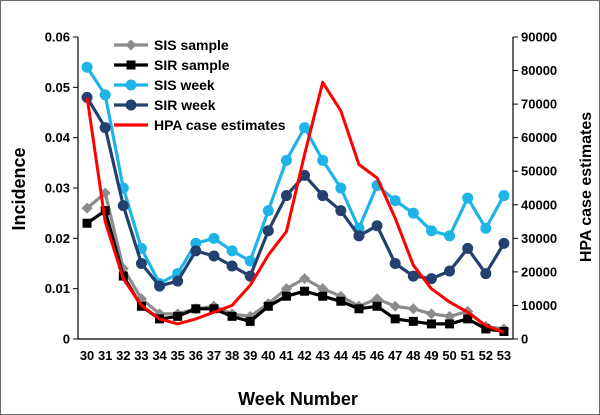 The height and width of the screenshot is (415, 600). What do you see at coordinates (105, 355) in the screenshot?
I see `x-tick-label: 31` at bounding box center [105, 355].